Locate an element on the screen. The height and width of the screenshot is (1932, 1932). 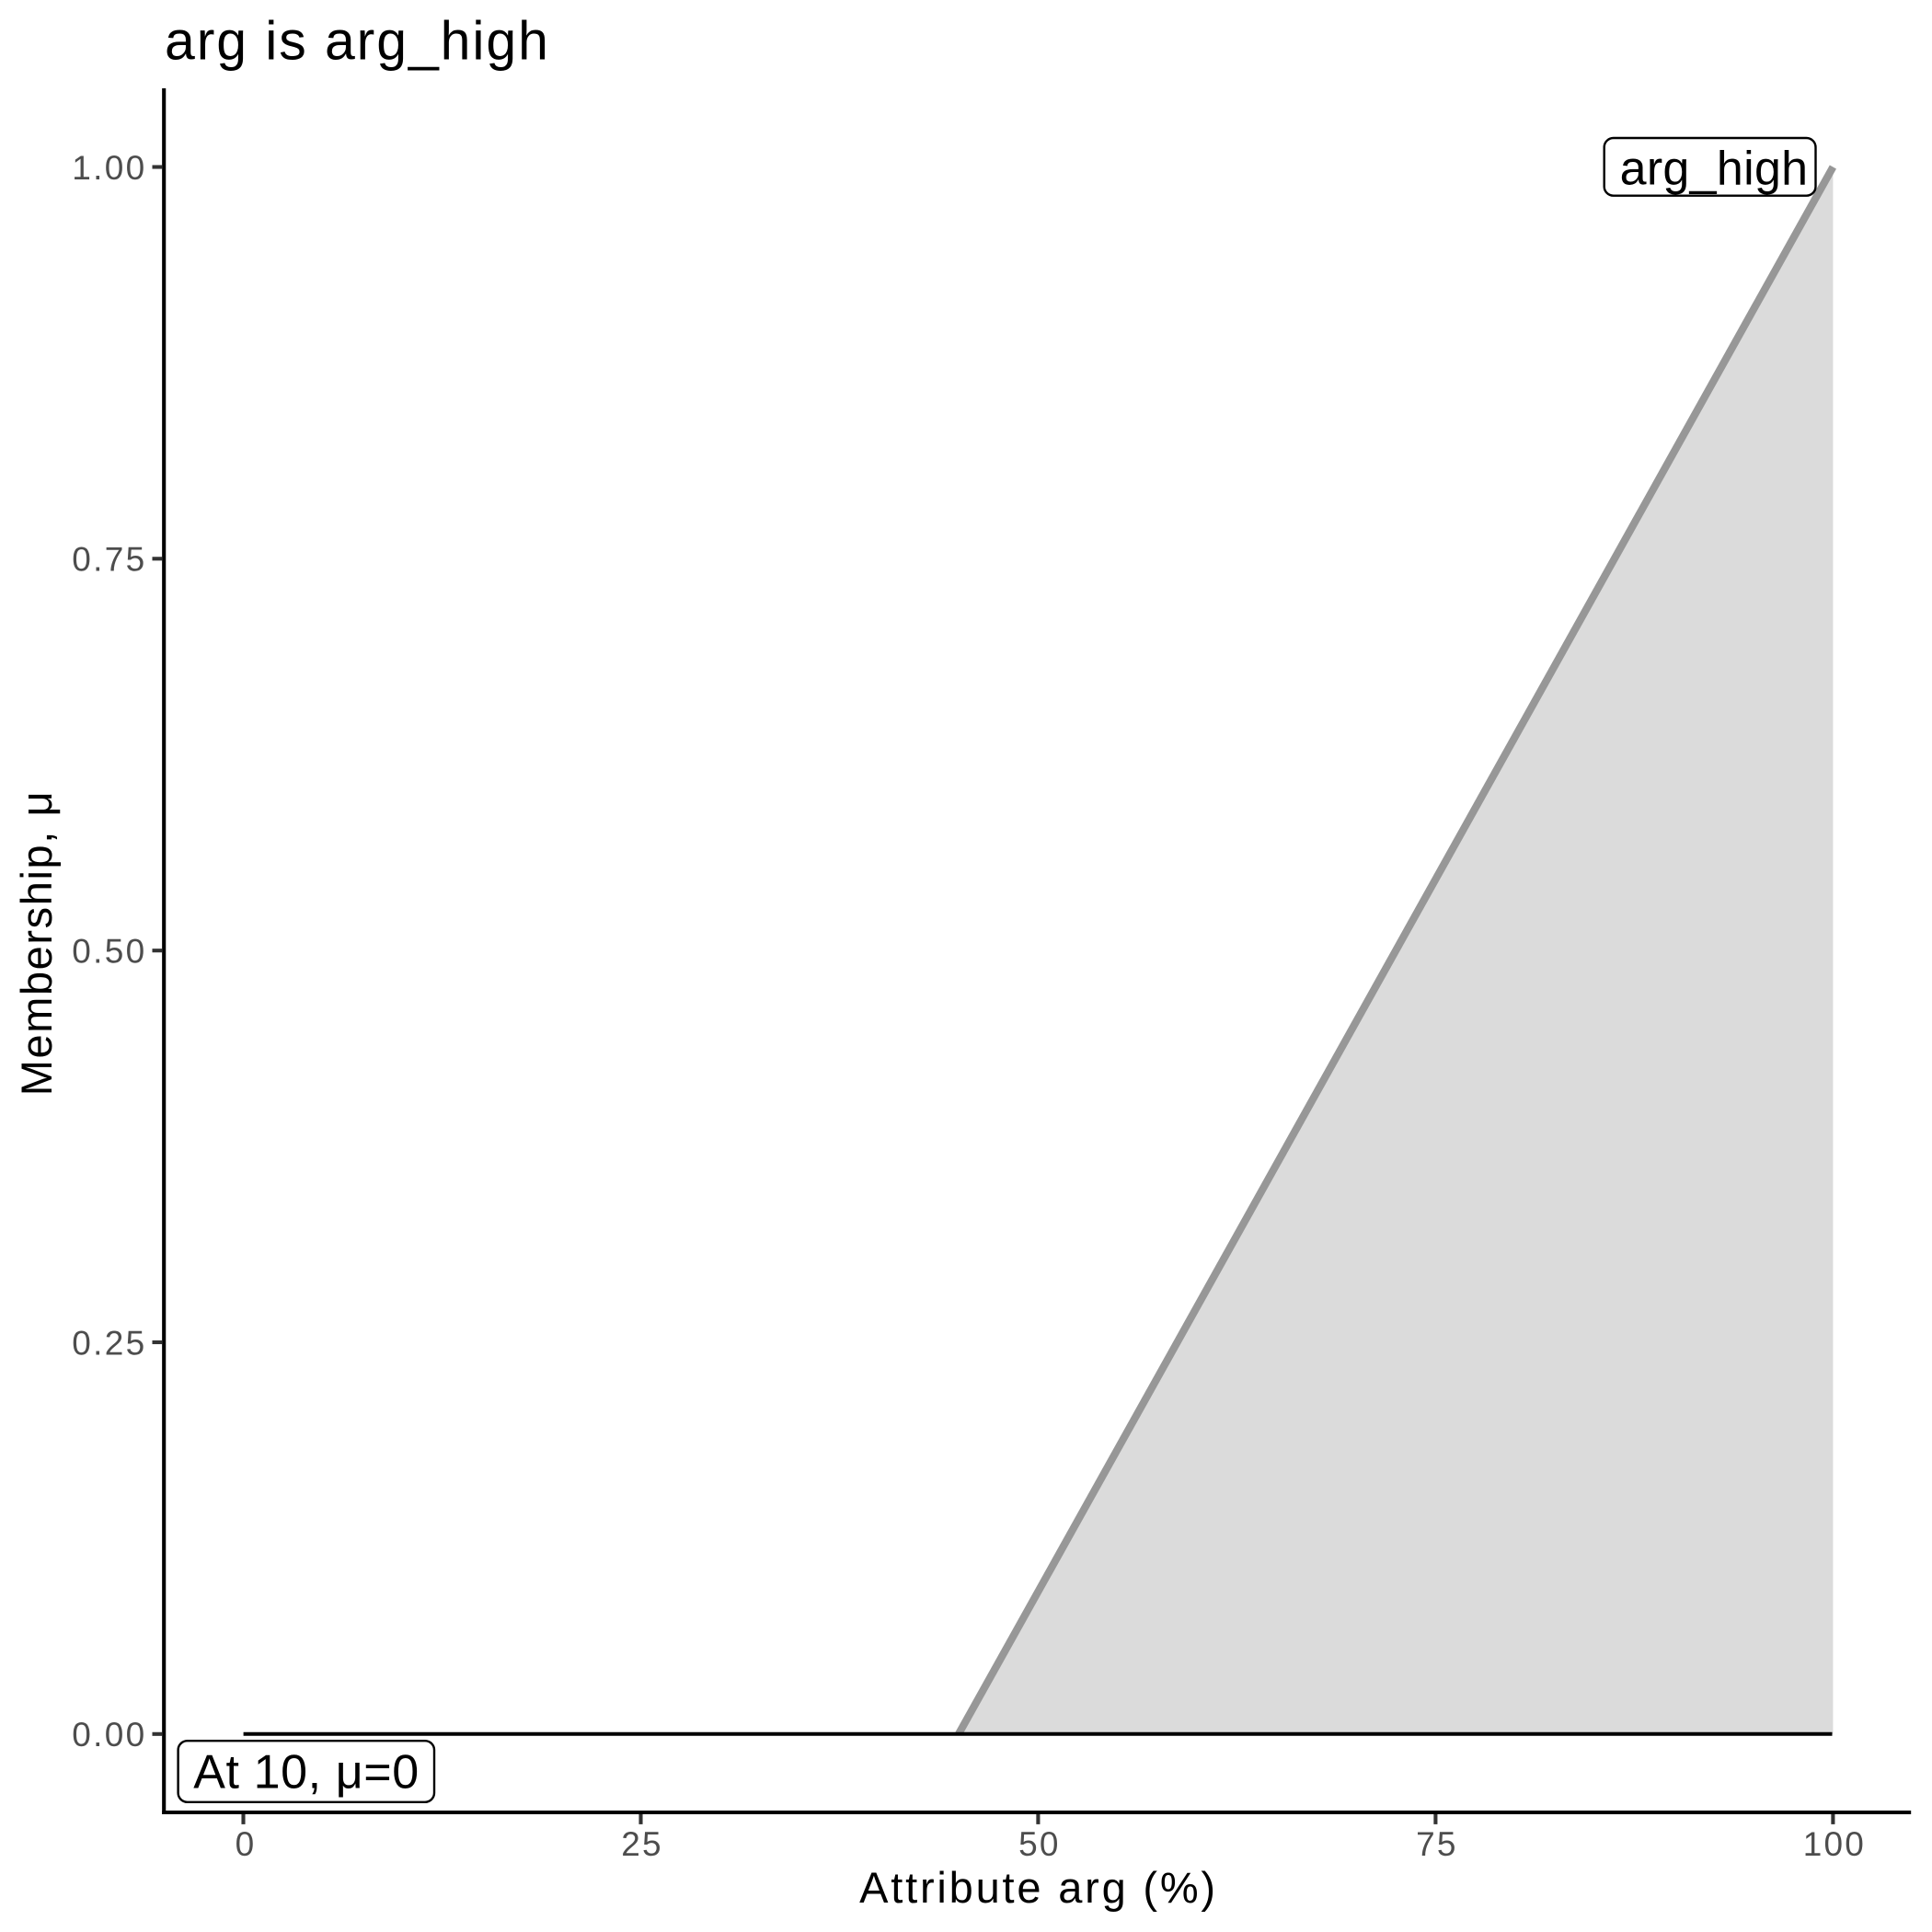
svg-text: 0.00 is located at coordinates (109, 1735).